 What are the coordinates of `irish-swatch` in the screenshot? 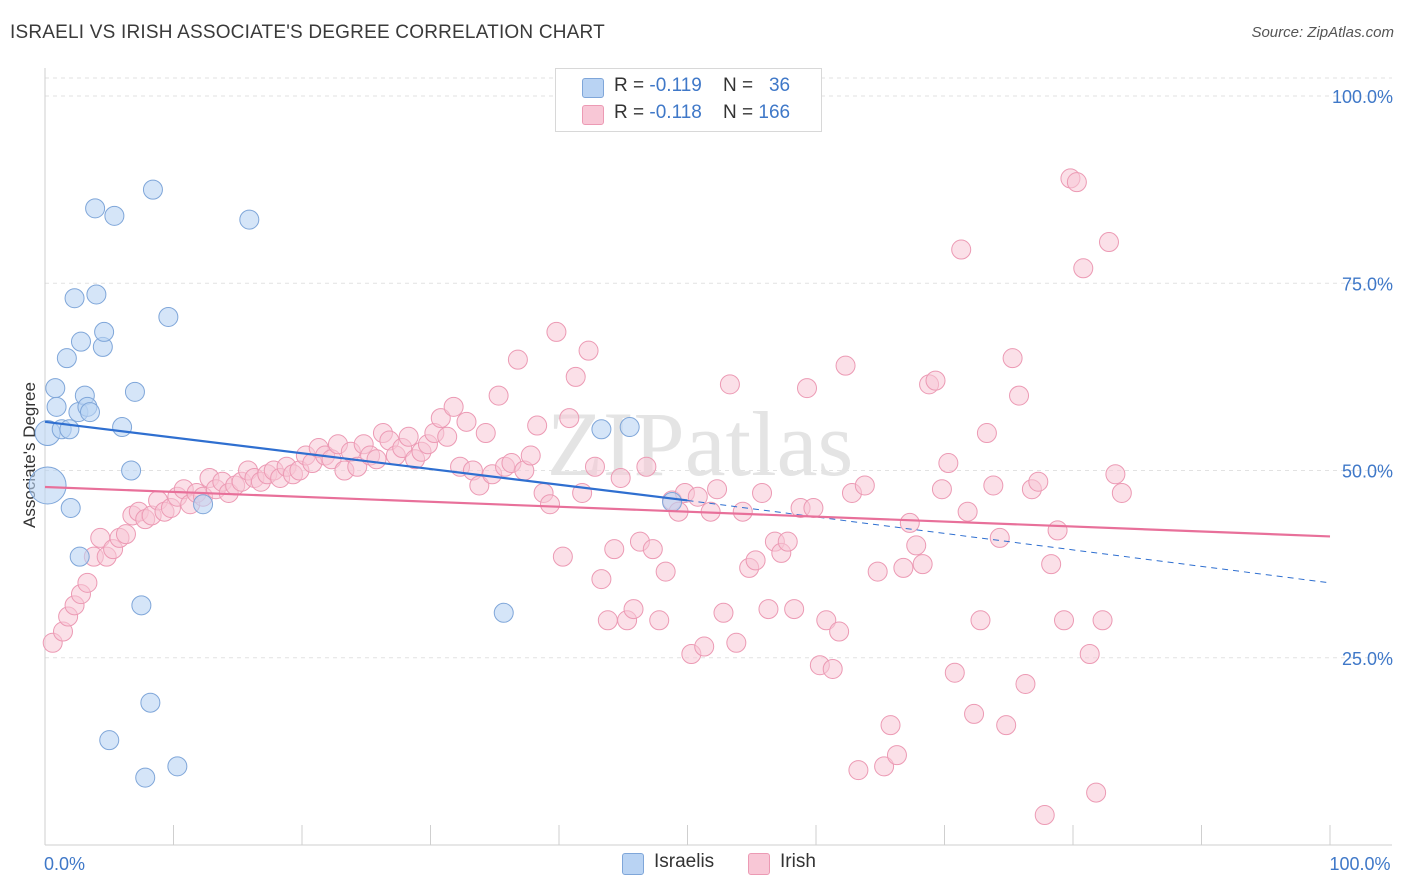 It's located at (593, 115).